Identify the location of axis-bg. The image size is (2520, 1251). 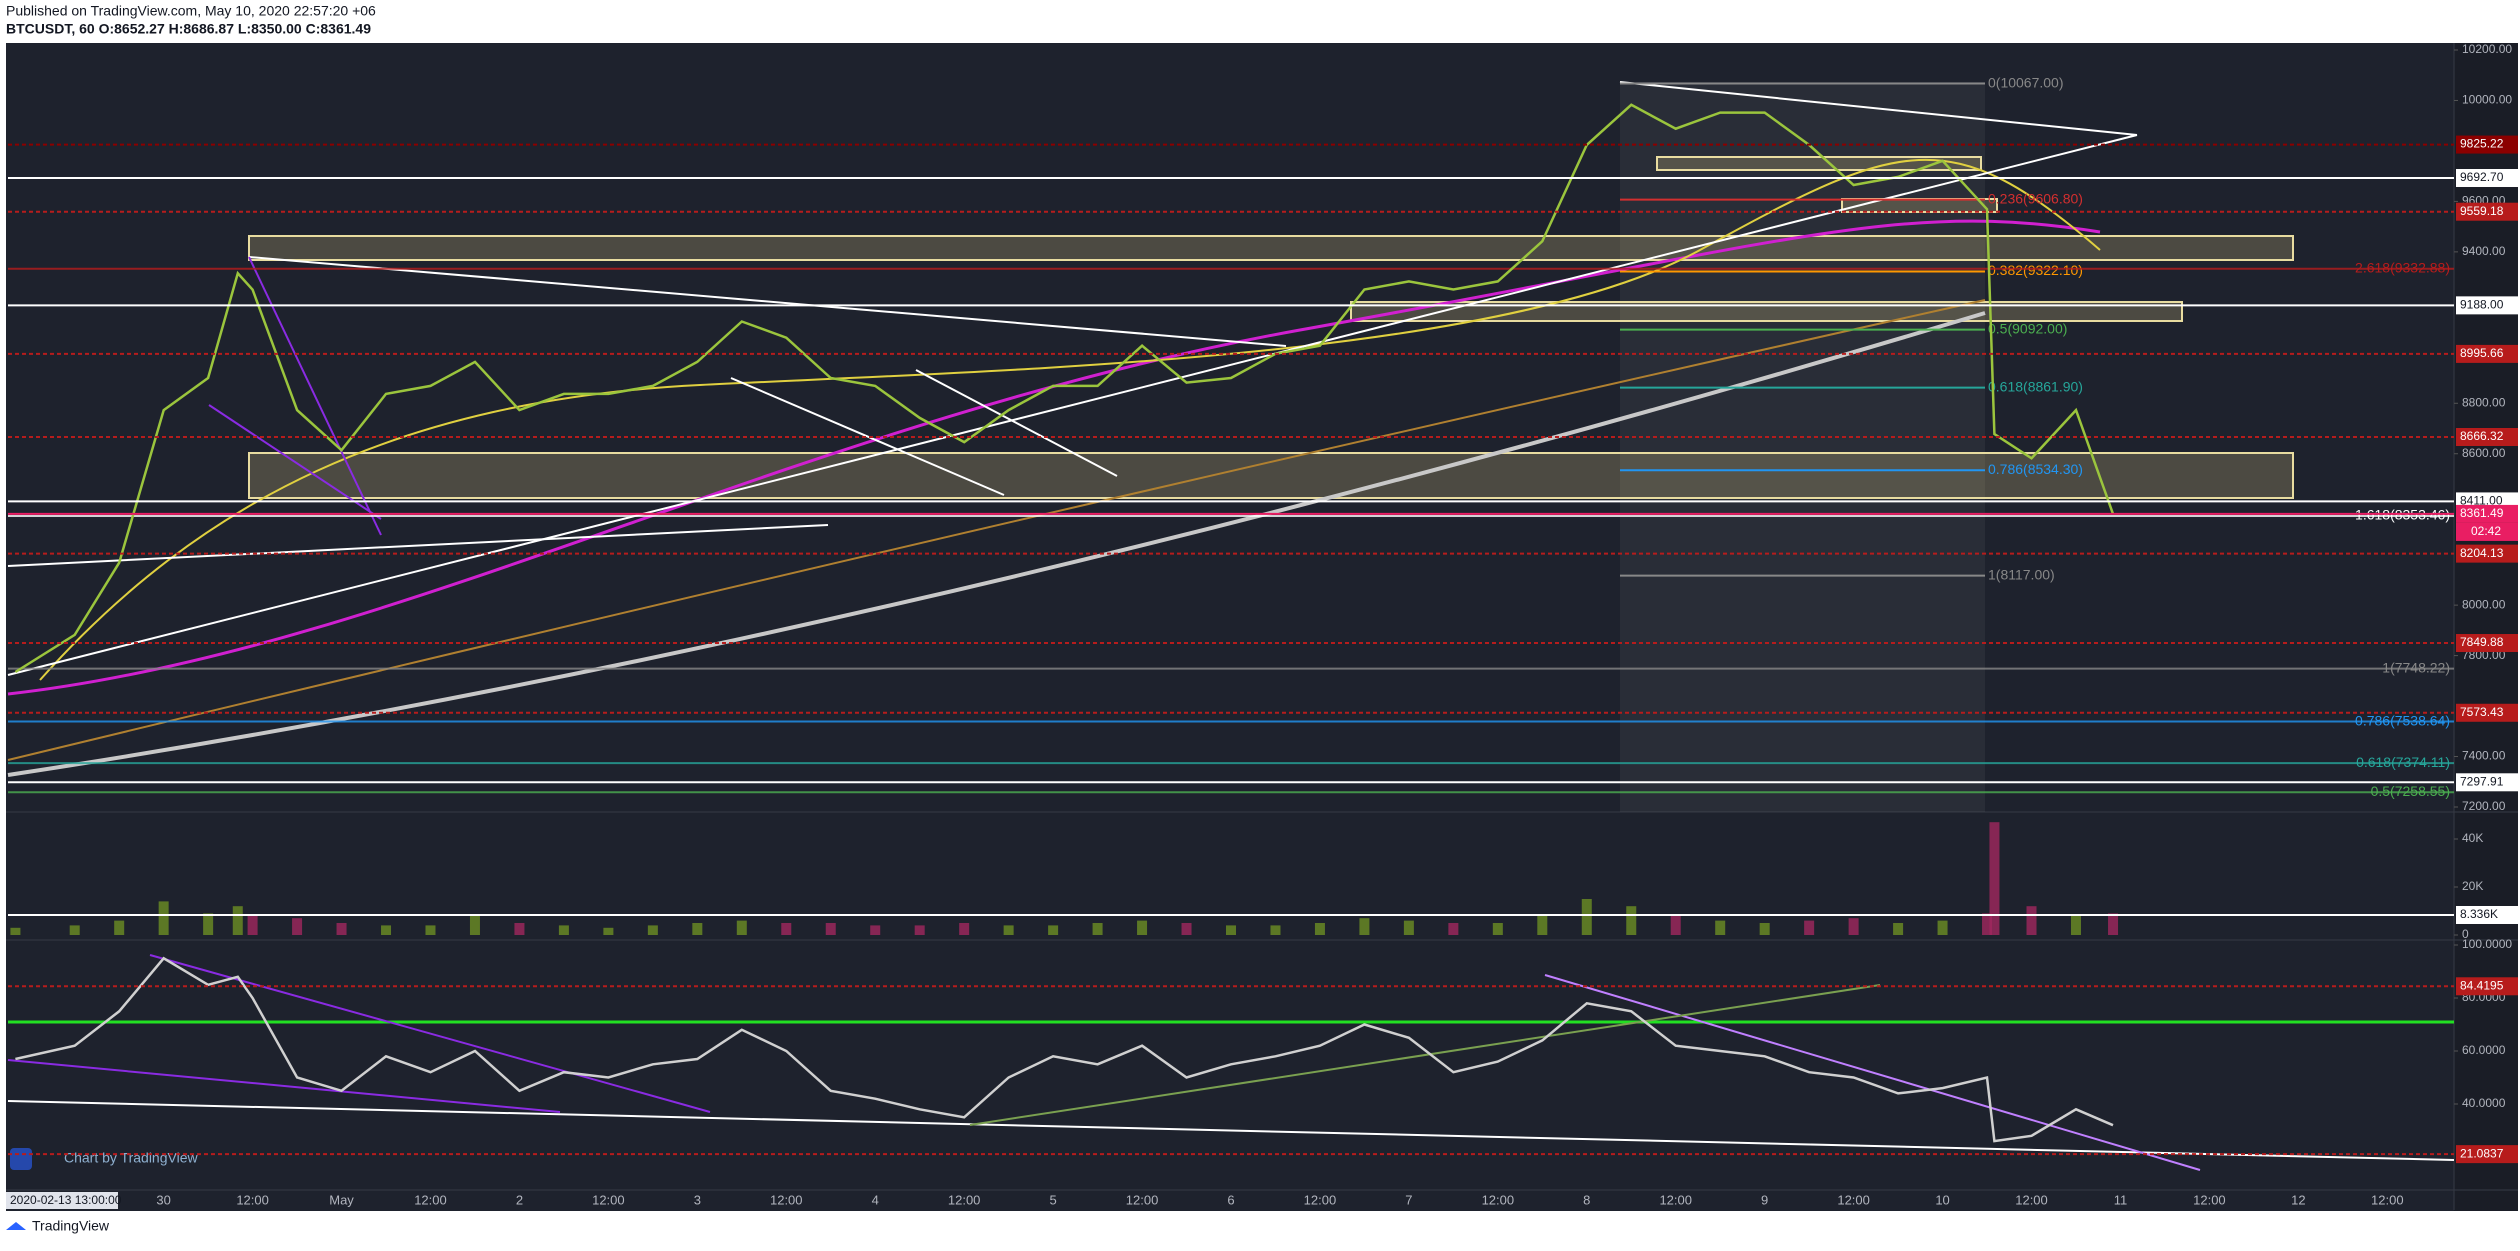
(2486, 627).